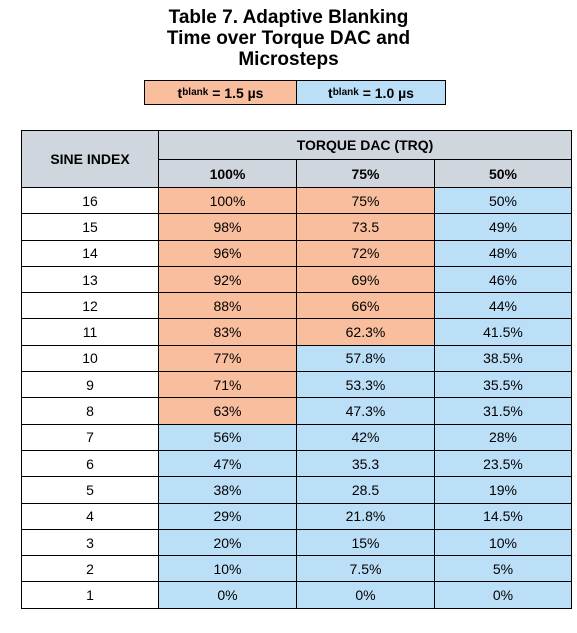 Image resolution: width=577 pixels, height=633 pixels. What do you see at coordinates (365, 490) in the screenshot?
I see `torque-value-cell: 28.5` at bounding box center [365, 490].